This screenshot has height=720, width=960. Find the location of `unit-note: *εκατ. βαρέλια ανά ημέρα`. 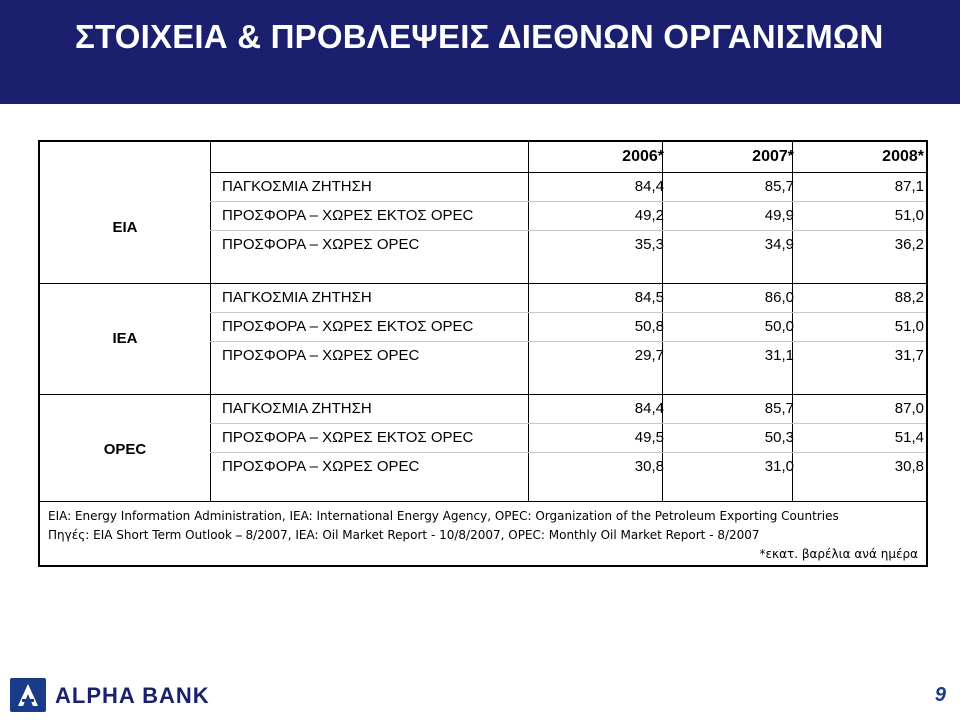

unit-note: *εκατ. βαρέλια ανά ημέρα is located at coordinates (838, 554).